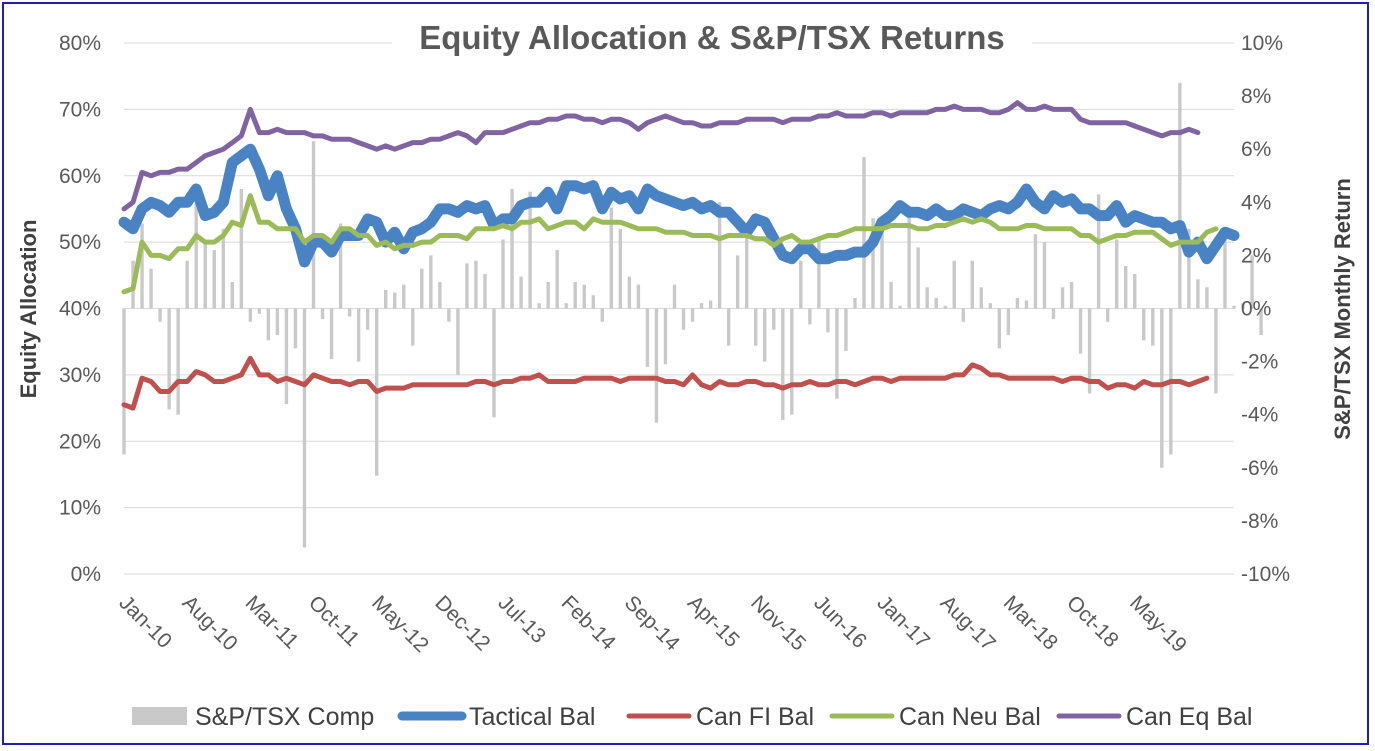 This screenshot has height=751, width=1375. What do you see at coordinates (210, 623) in the screenshot?
I see `x-tick-label: Aug-10` at bounding box center [210, 623].